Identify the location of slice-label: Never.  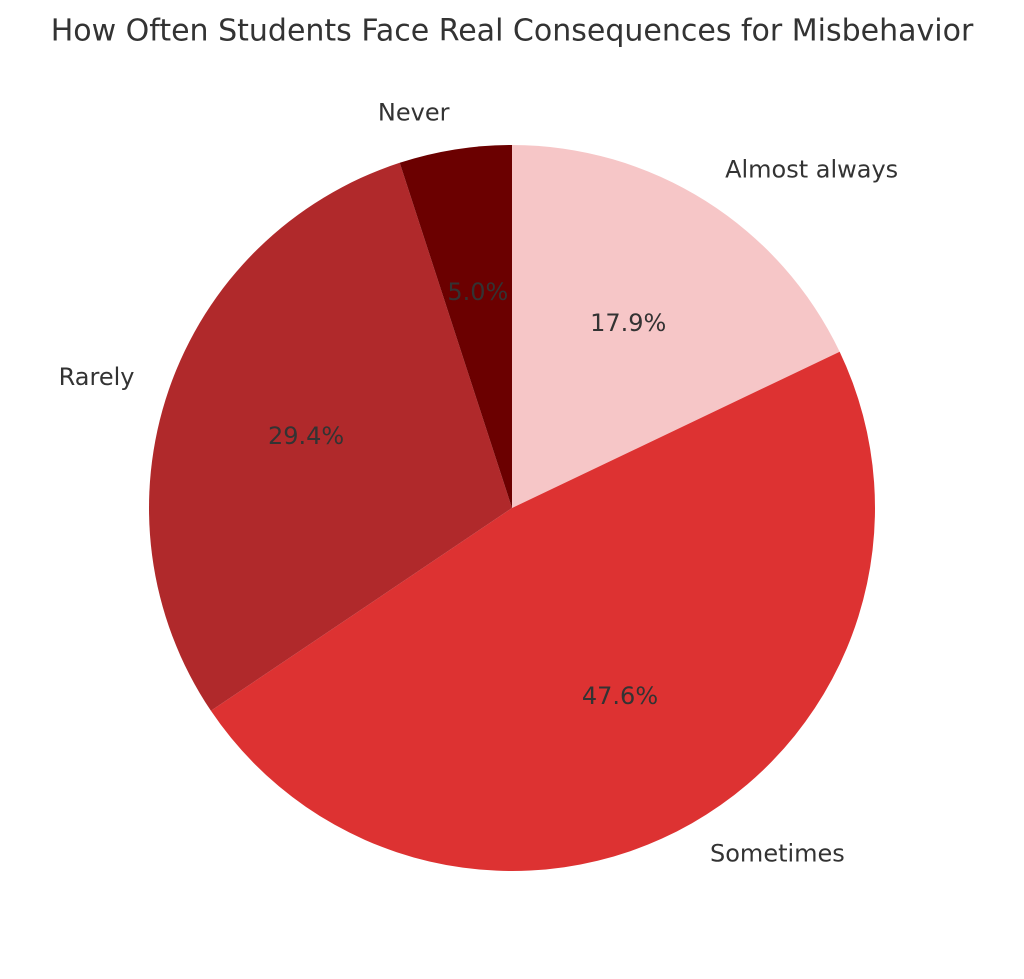
(414, 113).